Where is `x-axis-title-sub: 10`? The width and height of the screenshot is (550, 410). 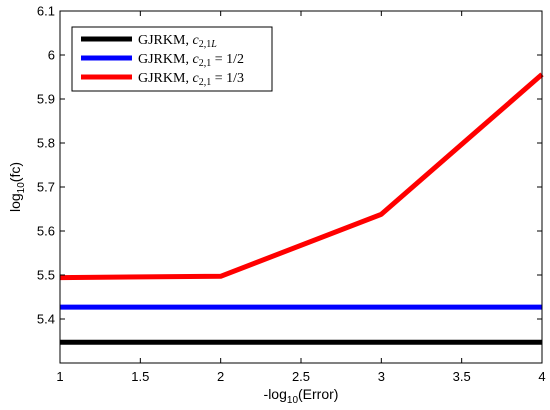
x-axis-title-sub: 10 is located at coordinates (293, 400).